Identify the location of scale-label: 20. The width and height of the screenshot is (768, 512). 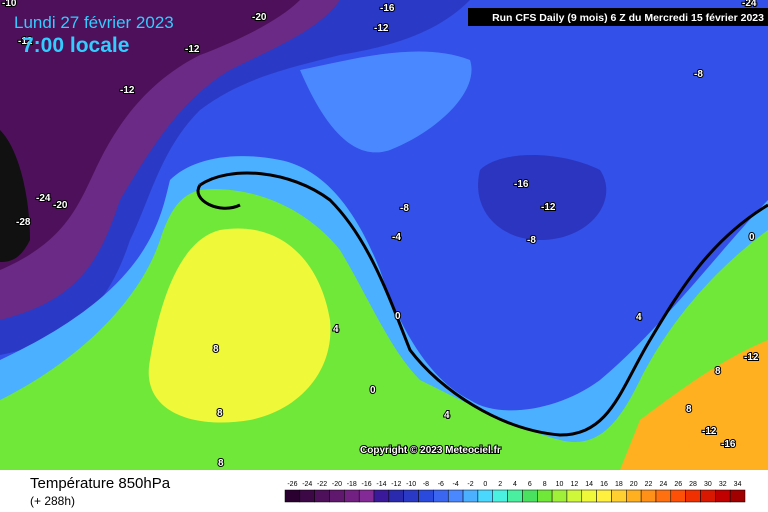
(634, 484).